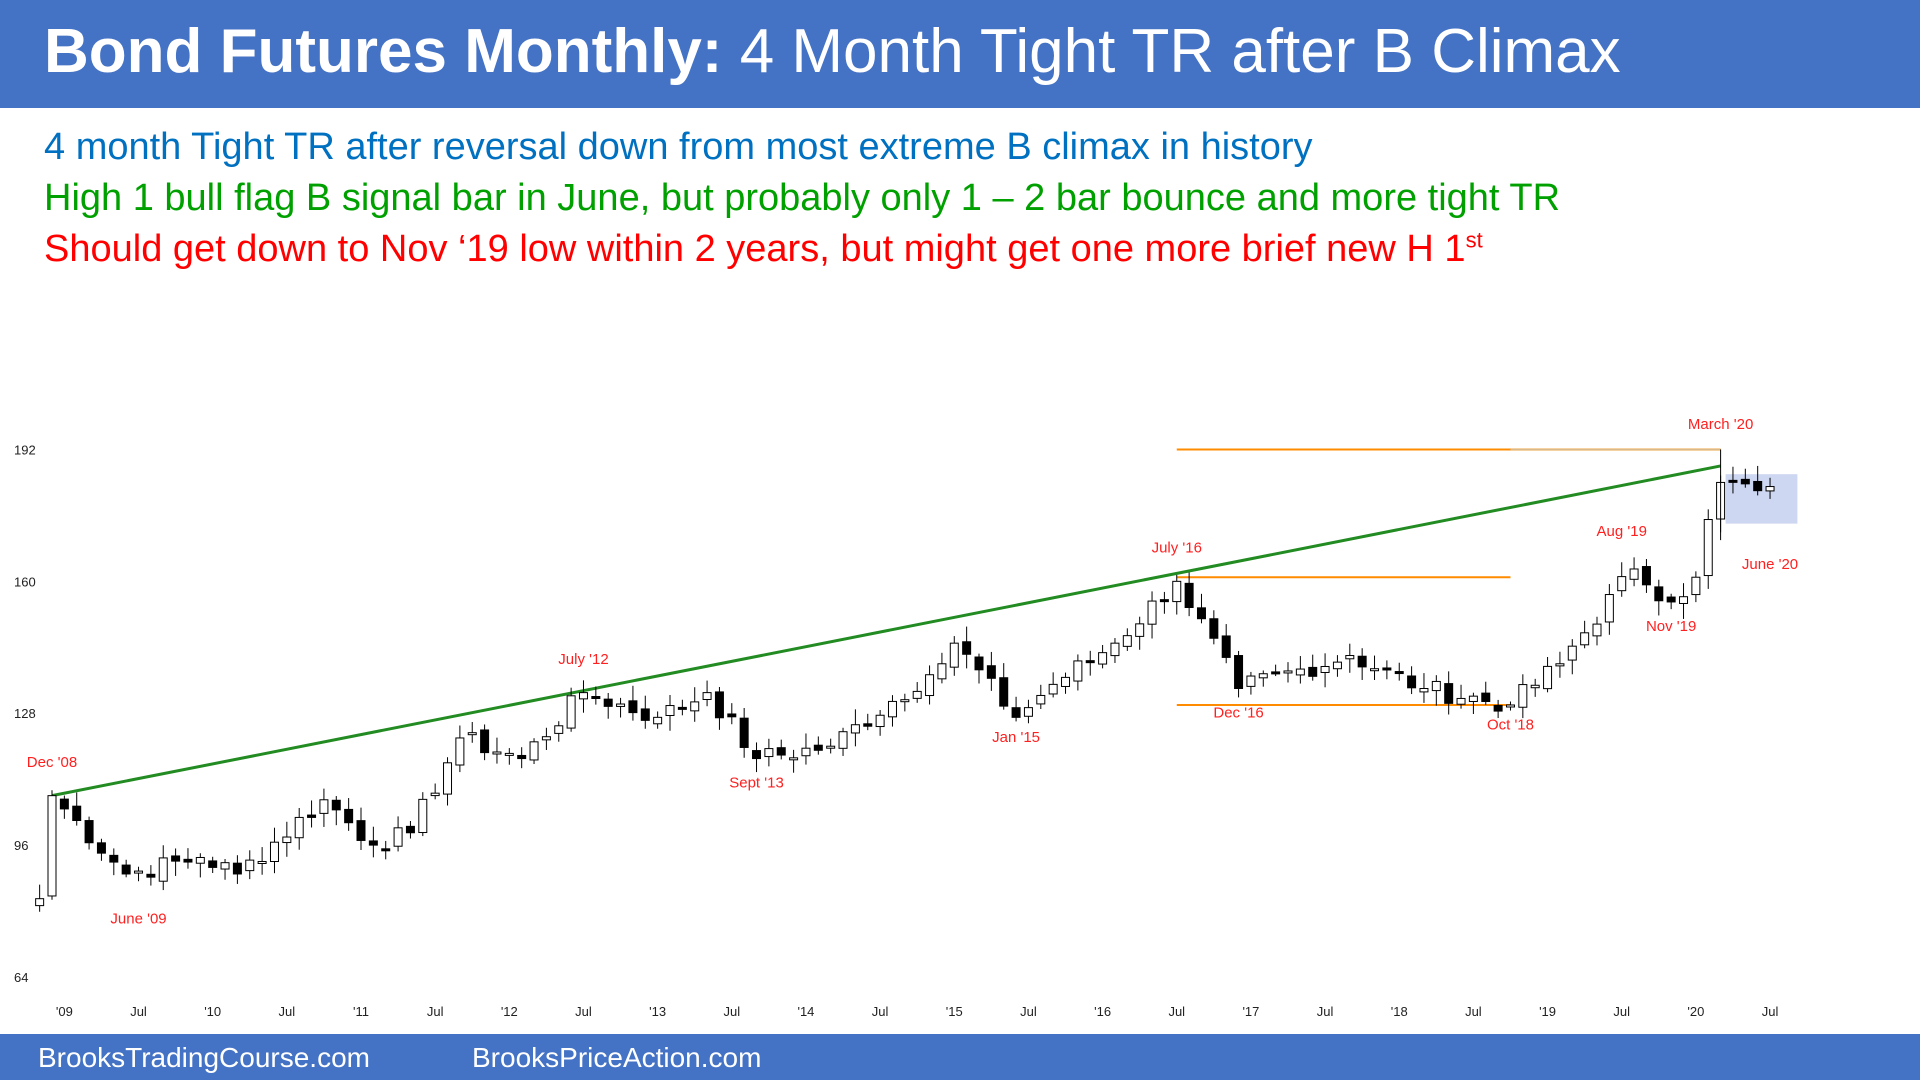 The image size is (1920, 1080). I want to click on y-tick-label: 128, so click(25, 713).